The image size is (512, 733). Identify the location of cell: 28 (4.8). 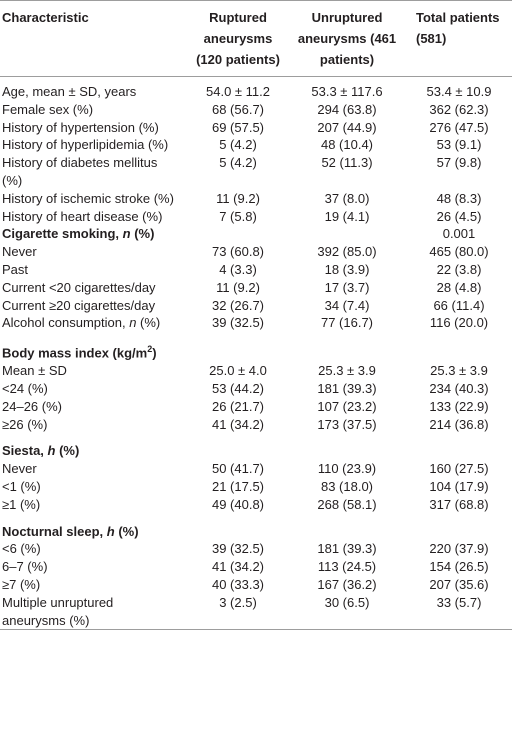
(459, 287).